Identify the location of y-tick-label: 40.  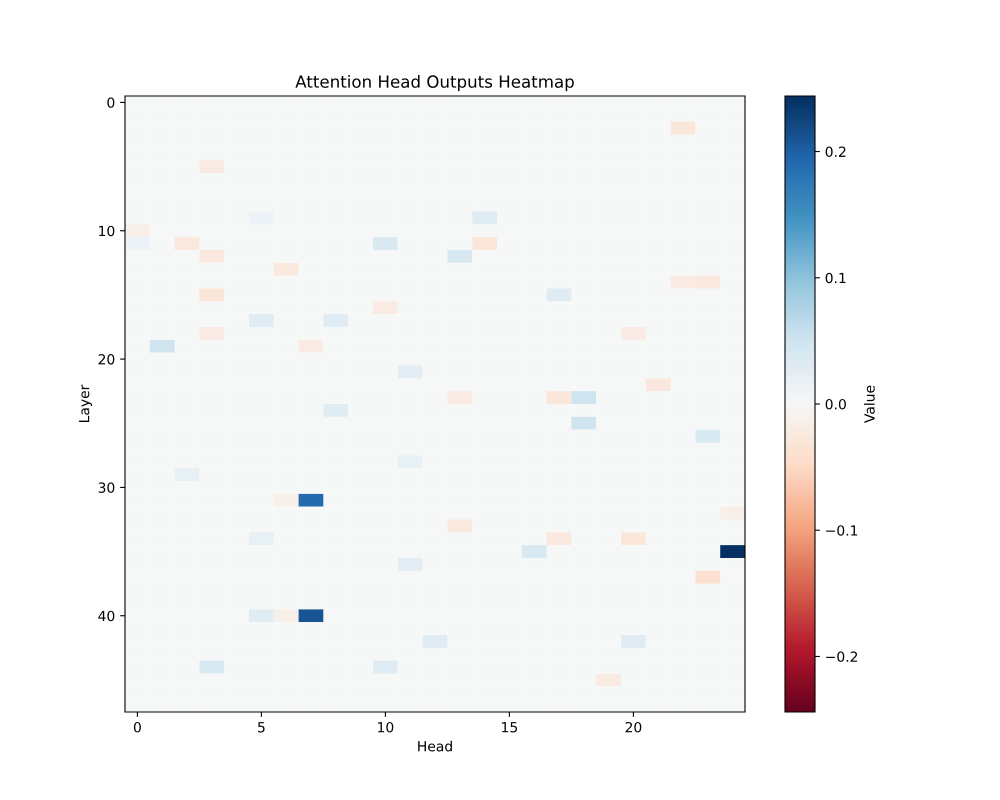
(106, 616).